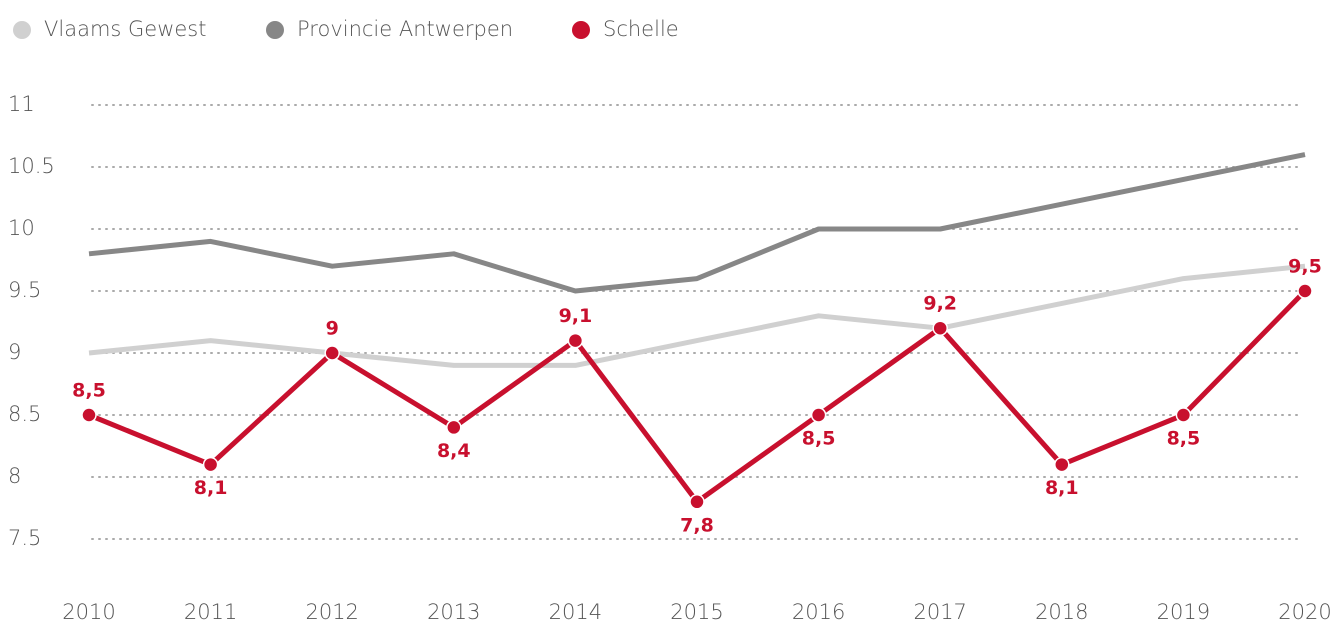 This screenshot has width=1336, height=626. I want to click on legend-label: Schelle, so click(641, 29).